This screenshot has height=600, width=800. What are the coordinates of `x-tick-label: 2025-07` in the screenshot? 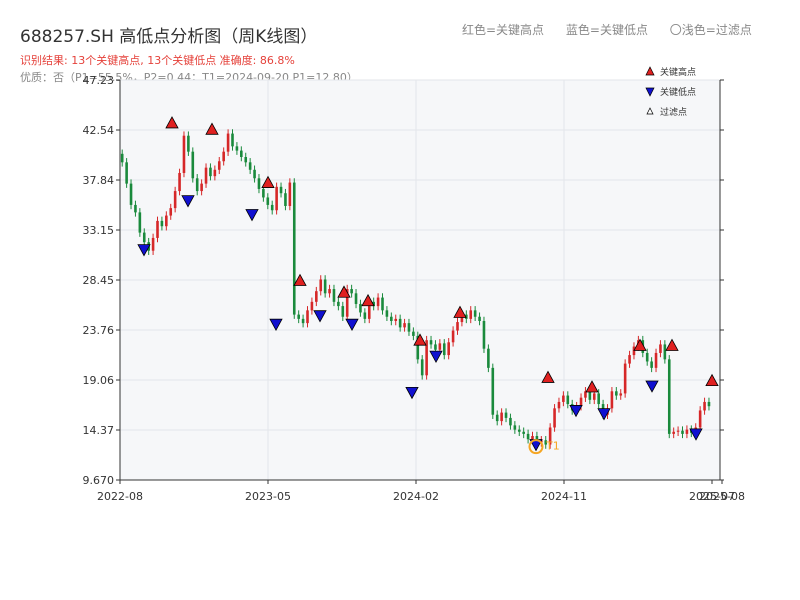 It's located at (712, 496).